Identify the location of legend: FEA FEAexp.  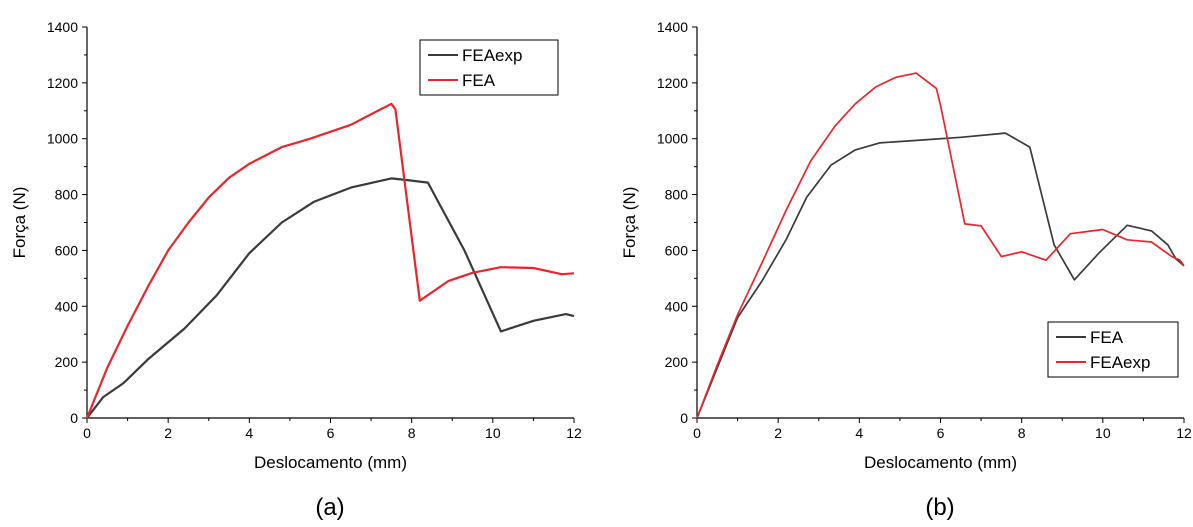
(1113, 349).